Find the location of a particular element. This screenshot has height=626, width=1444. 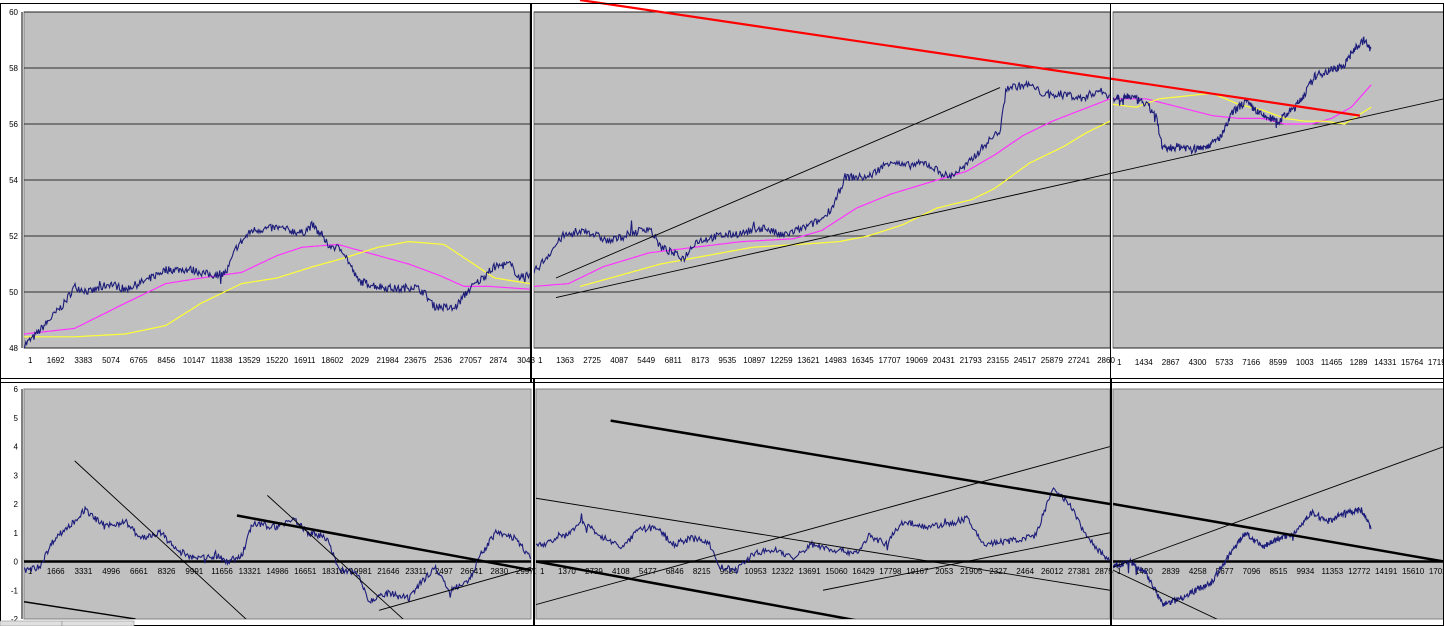

x-tick-label: 8173 is located at coordinates (700, 360).